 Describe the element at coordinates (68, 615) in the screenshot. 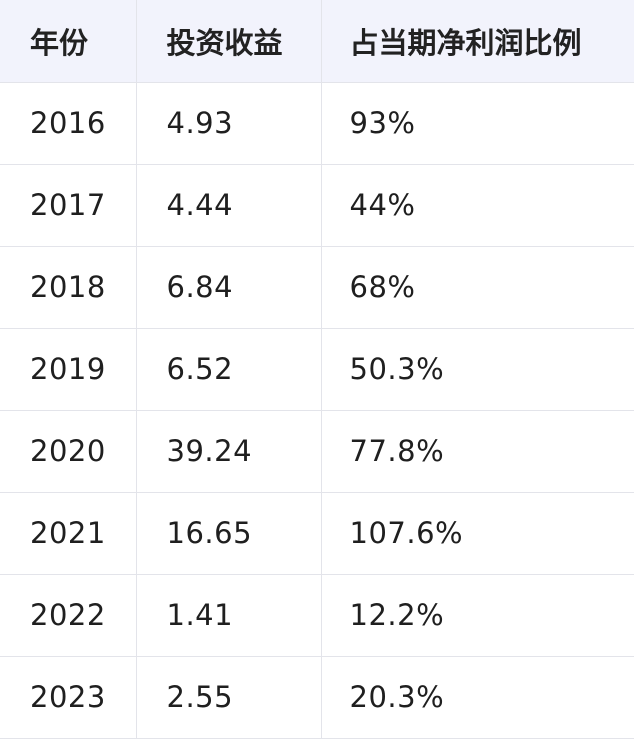

I see `cell-year: 2022` at that location.